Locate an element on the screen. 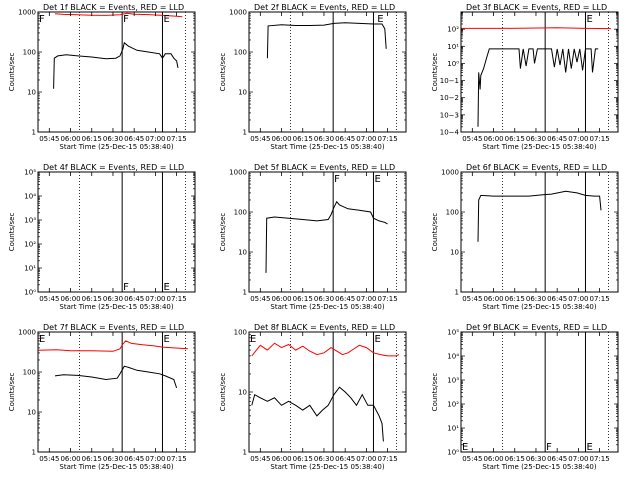 The width and height of the screenshot is (640, 480). y-tick-label: 10⁰ is located at coordinates (453, 453).